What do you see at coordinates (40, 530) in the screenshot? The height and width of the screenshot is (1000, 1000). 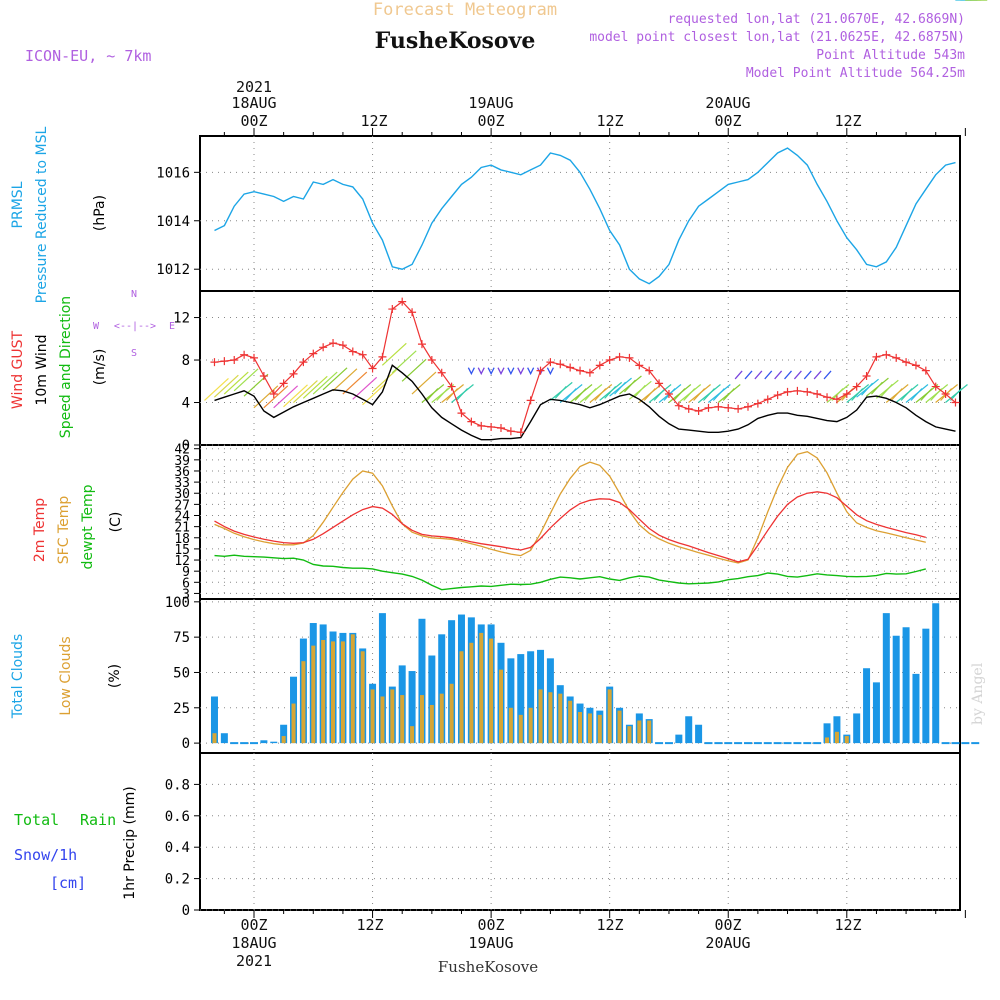 I see `temp-2m-label: 2m Temp` at bounding box center [40, 530].